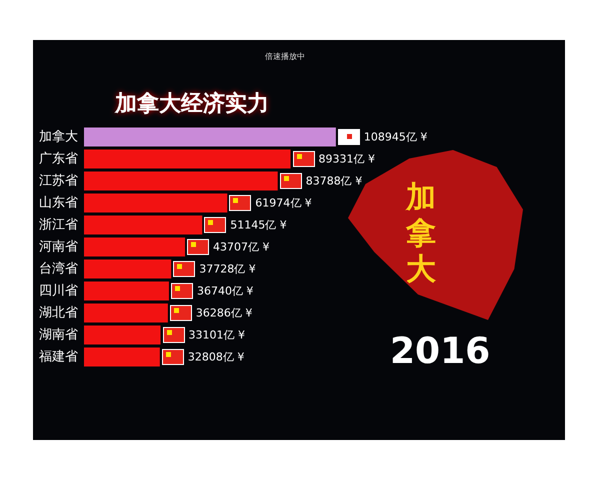 Image resolution: width=600 pixels, height=480 pixels. Describe the element at coordinates (217, 335) in the screenshot. I see `data-label: 33101亿 ¥` at that location.